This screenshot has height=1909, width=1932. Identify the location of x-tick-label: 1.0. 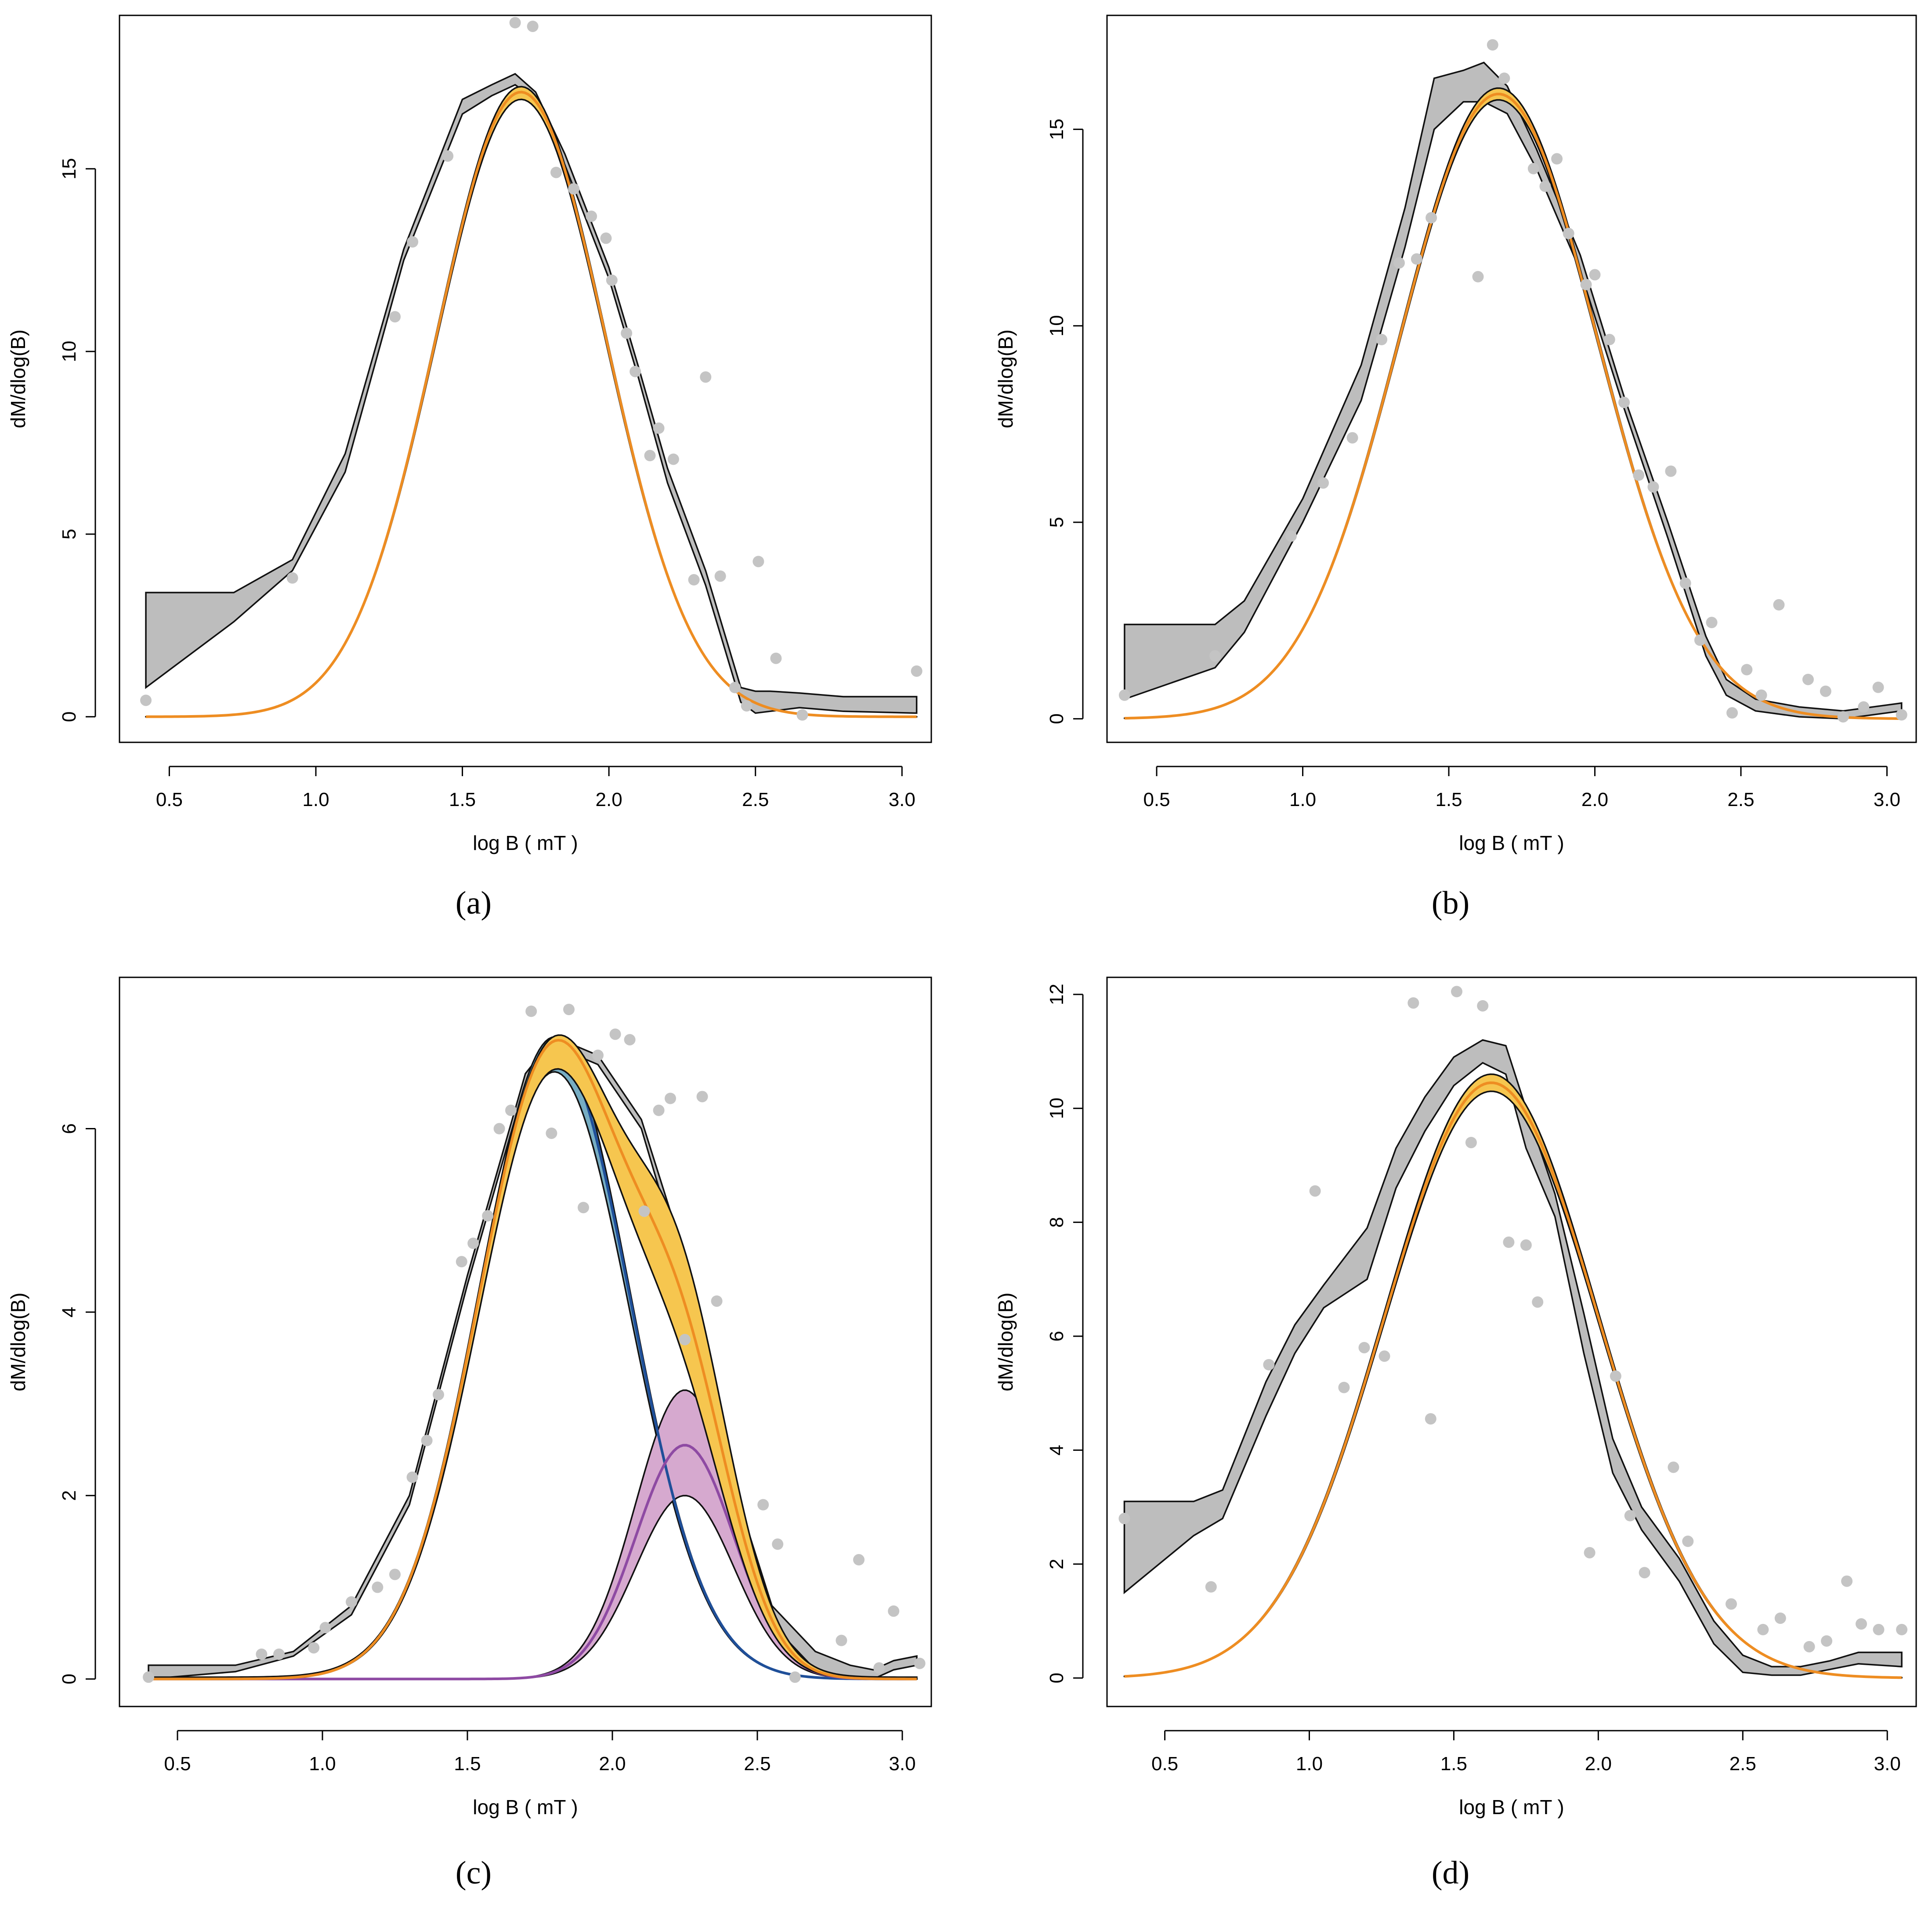
(1302, 799).